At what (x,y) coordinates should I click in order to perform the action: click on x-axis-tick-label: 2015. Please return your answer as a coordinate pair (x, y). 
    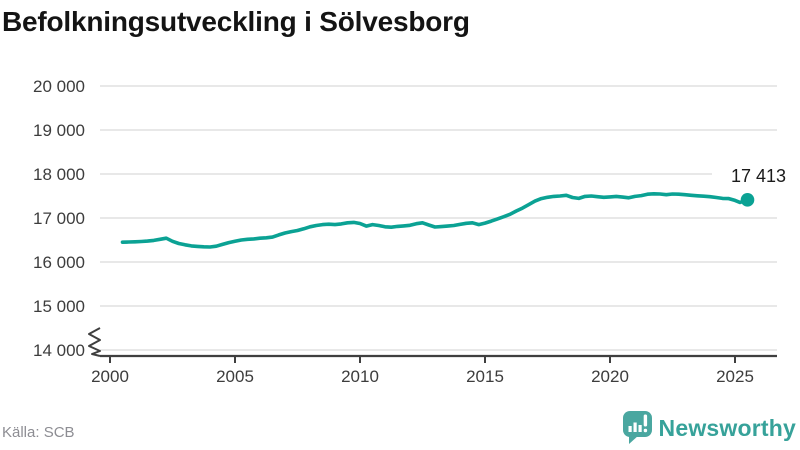
    Looking at the image, I should click on (485, 376).